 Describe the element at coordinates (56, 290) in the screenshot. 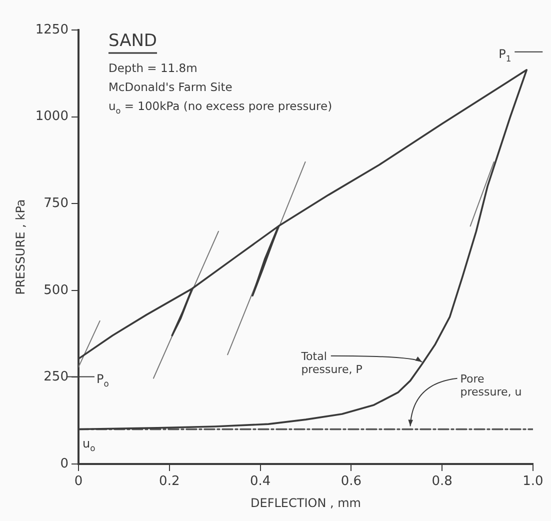

I see `y-tick-label: 500` at that location.